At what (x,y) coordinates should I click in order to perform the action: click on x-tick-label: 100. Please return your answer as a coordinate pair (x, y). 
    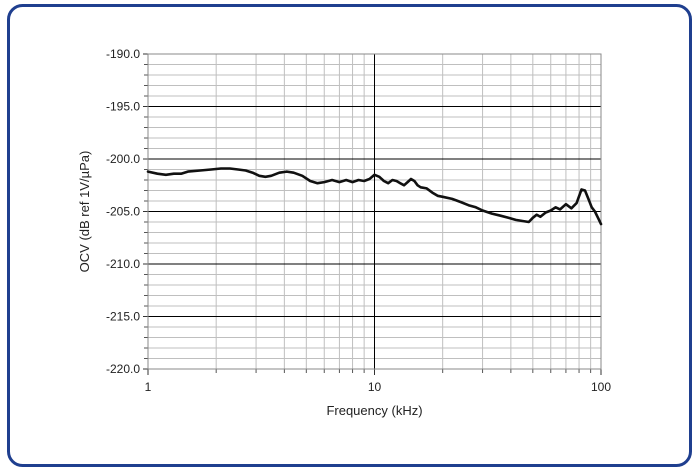
    Looking at the image, I should click on (601, 387).